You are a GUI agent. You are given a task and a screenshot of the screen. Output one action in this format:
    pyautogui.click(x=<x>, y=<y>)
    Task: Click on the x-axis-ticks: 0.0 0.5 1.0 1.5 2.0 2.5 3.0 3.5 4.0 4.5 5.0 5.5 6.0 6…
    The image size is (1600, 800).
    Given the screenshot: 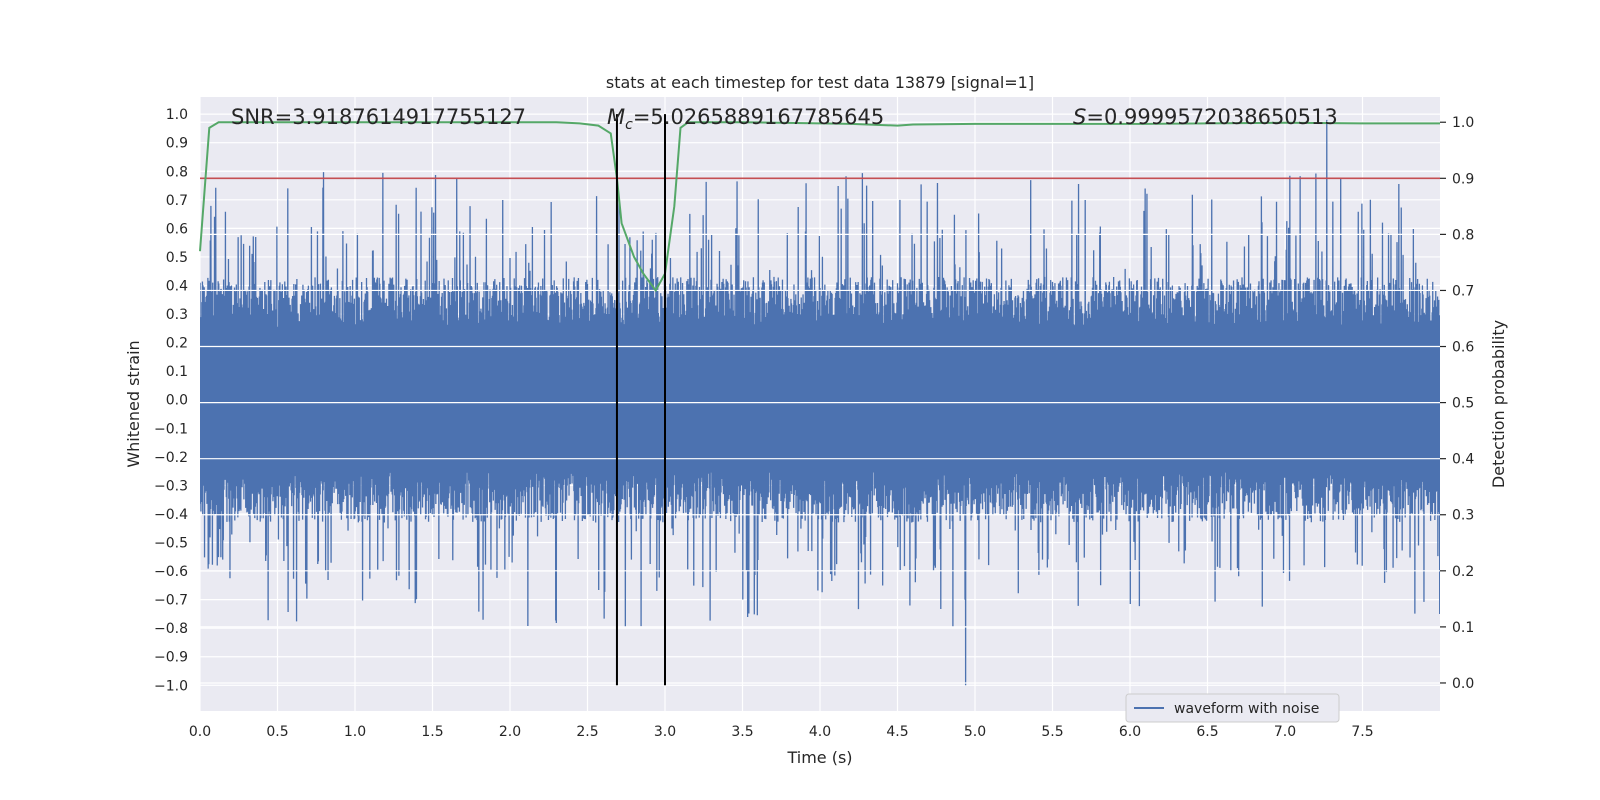 What is the action you would take?
    pyautogui.click(x=781, y=732)
    